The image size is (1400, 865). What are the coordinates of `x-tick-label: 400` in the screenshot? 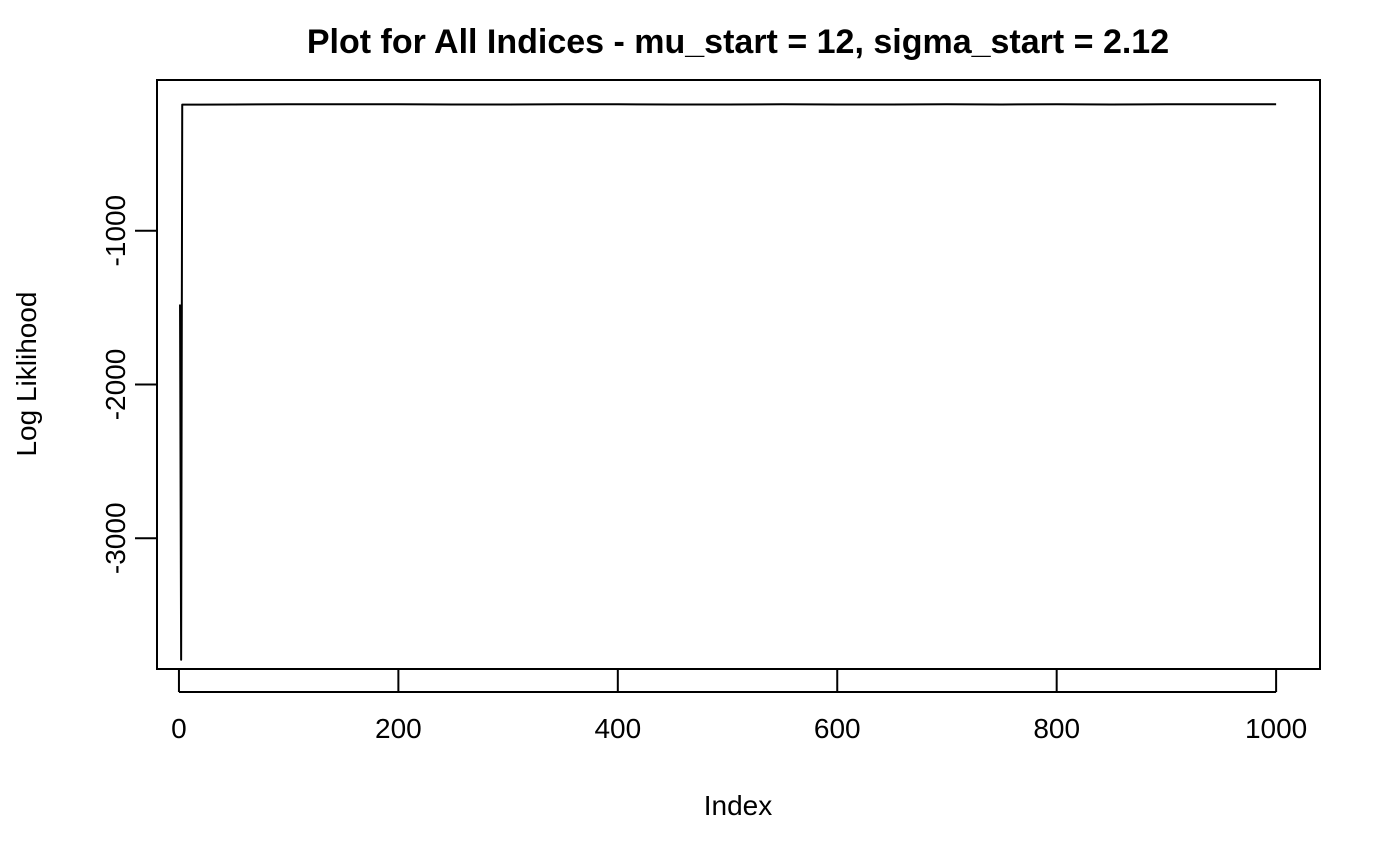 It's located at (617, 728).